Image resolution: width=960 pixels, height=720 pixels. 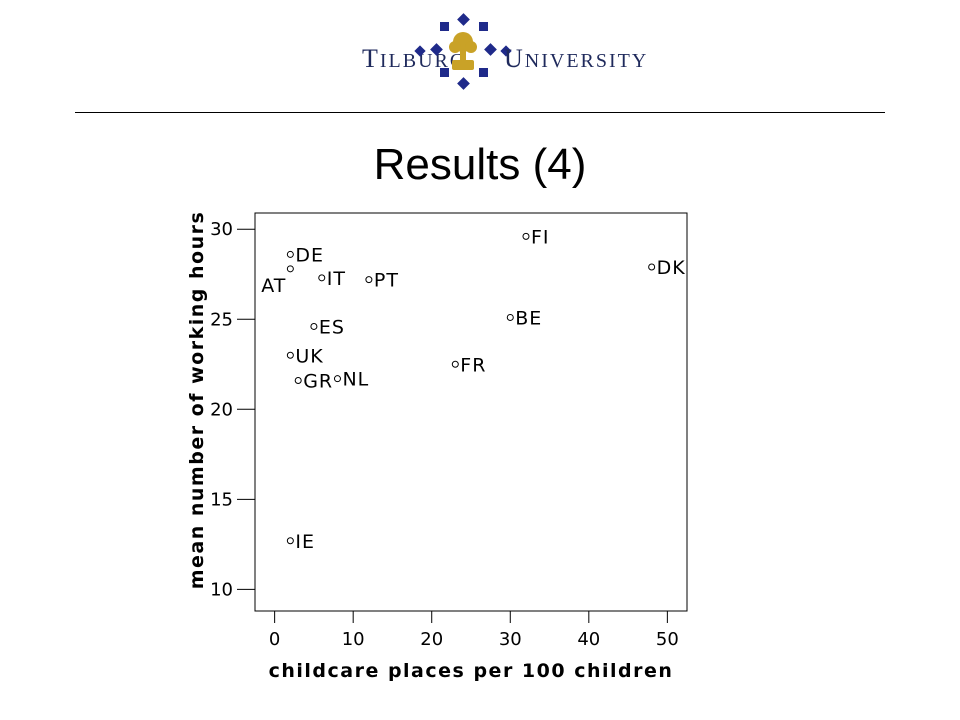 I want to click on point-label: DK, so click(x=671, y=268).